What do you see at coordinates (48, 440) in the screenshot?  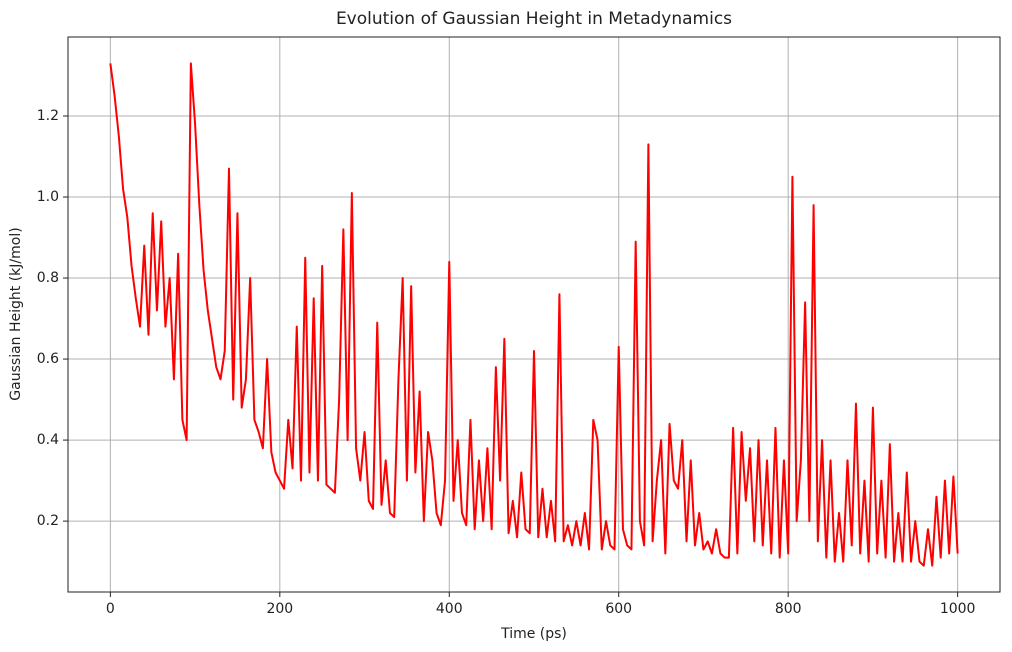 I see `y-tick-label: 0.4` at bounding box center [48, 440].